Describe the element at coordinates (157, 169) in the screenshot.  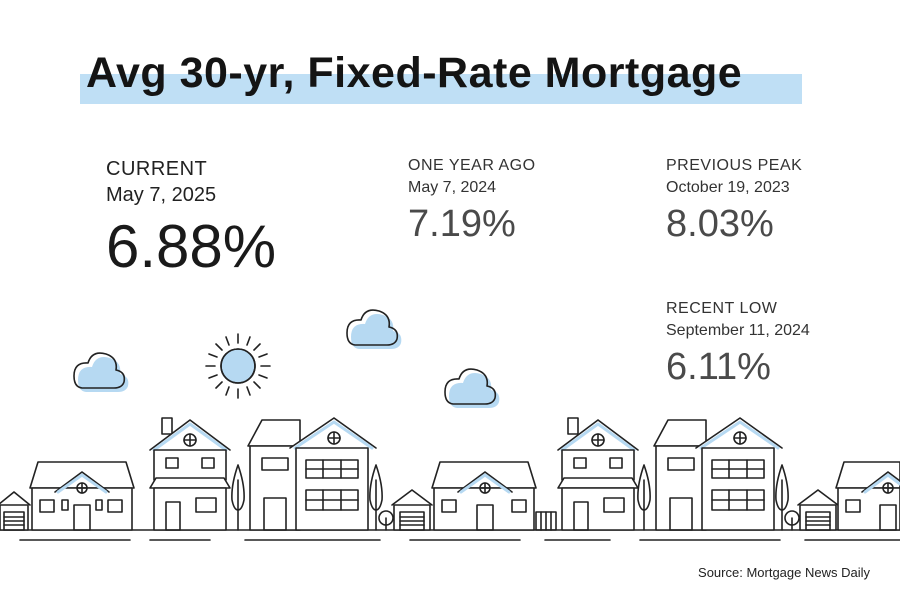
I see `stat-current-label: CURRENT` at that location.